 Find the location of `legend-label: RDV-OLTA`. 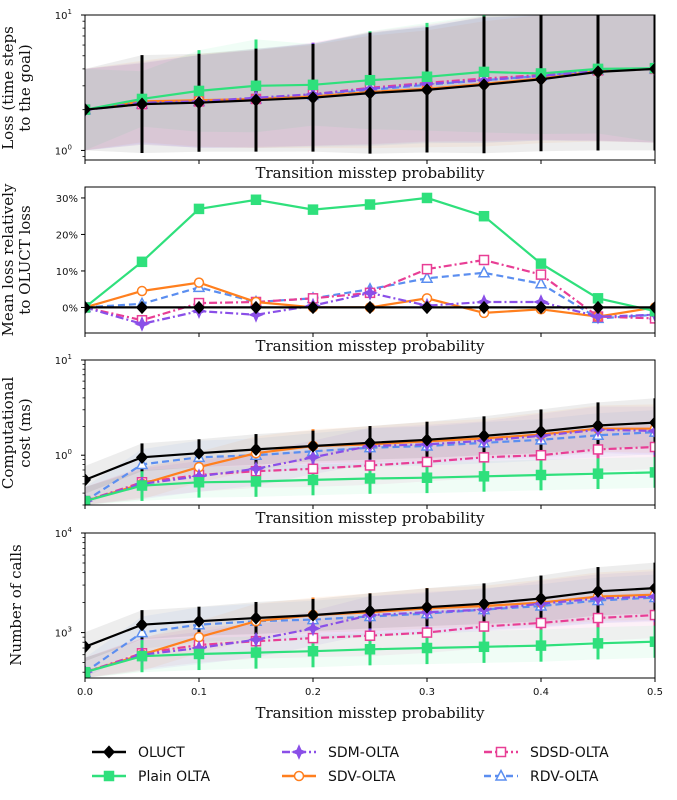

legend-label: RDV-OLTA is located at coordinates (564, 777).